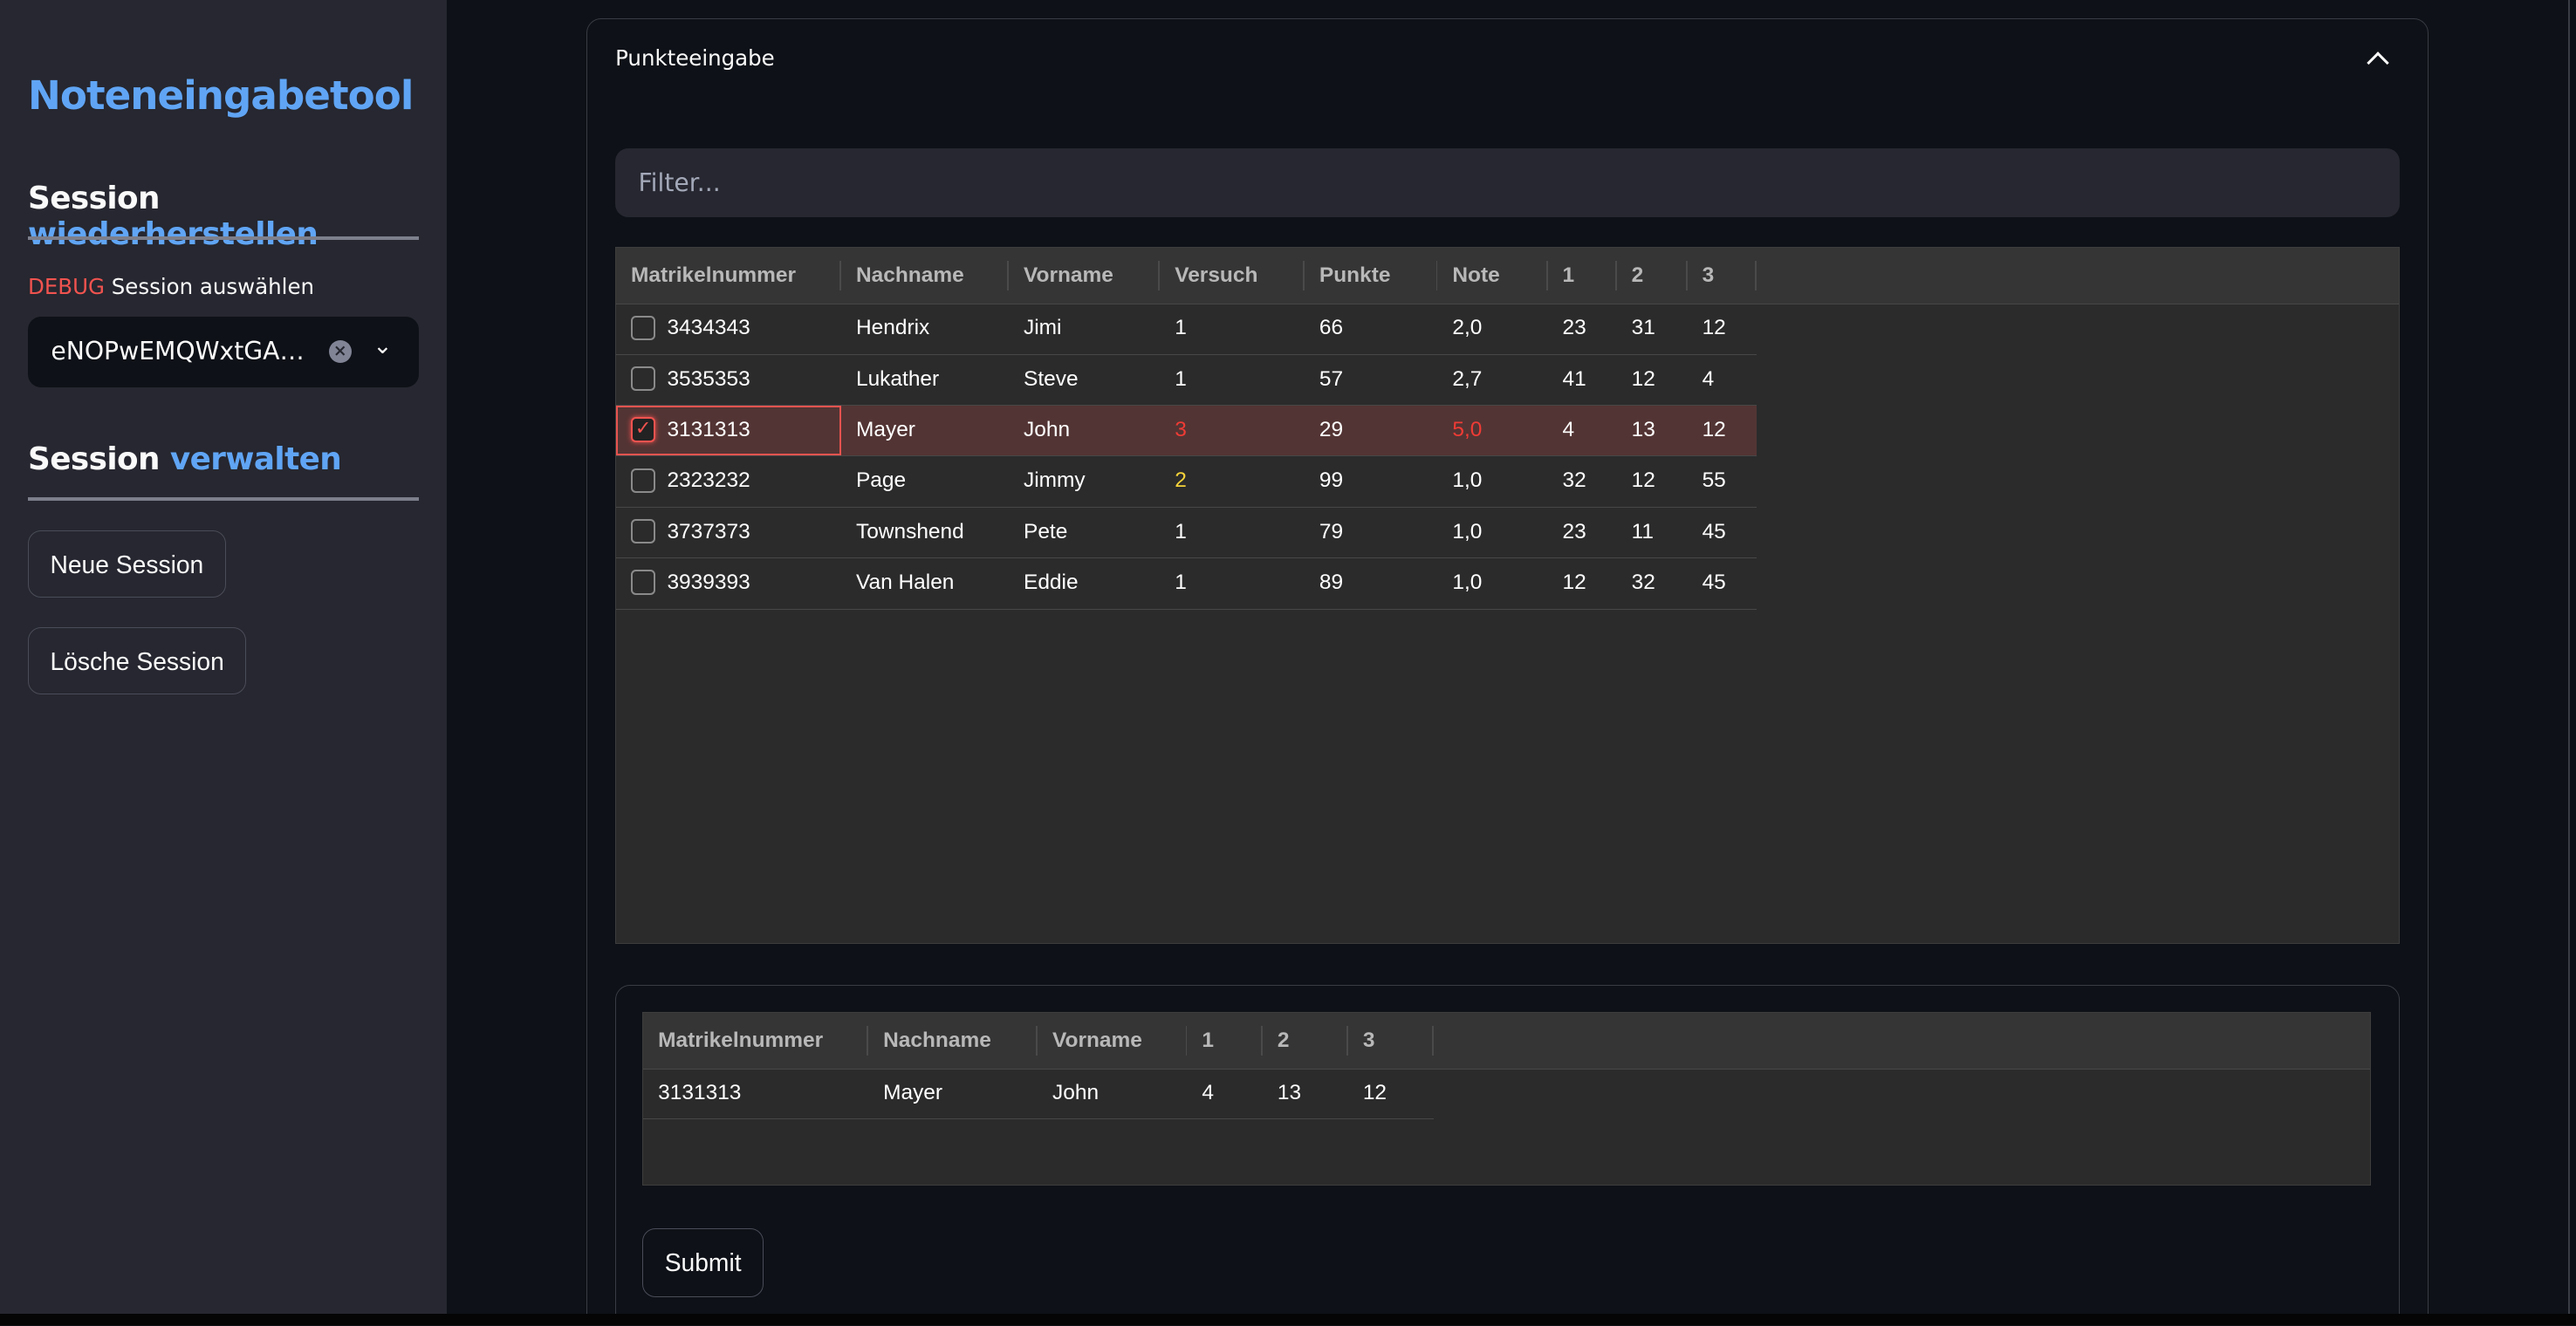 The image size is (2576, 1326). I want to click on column-header: Punkte, so click(1372, 276).